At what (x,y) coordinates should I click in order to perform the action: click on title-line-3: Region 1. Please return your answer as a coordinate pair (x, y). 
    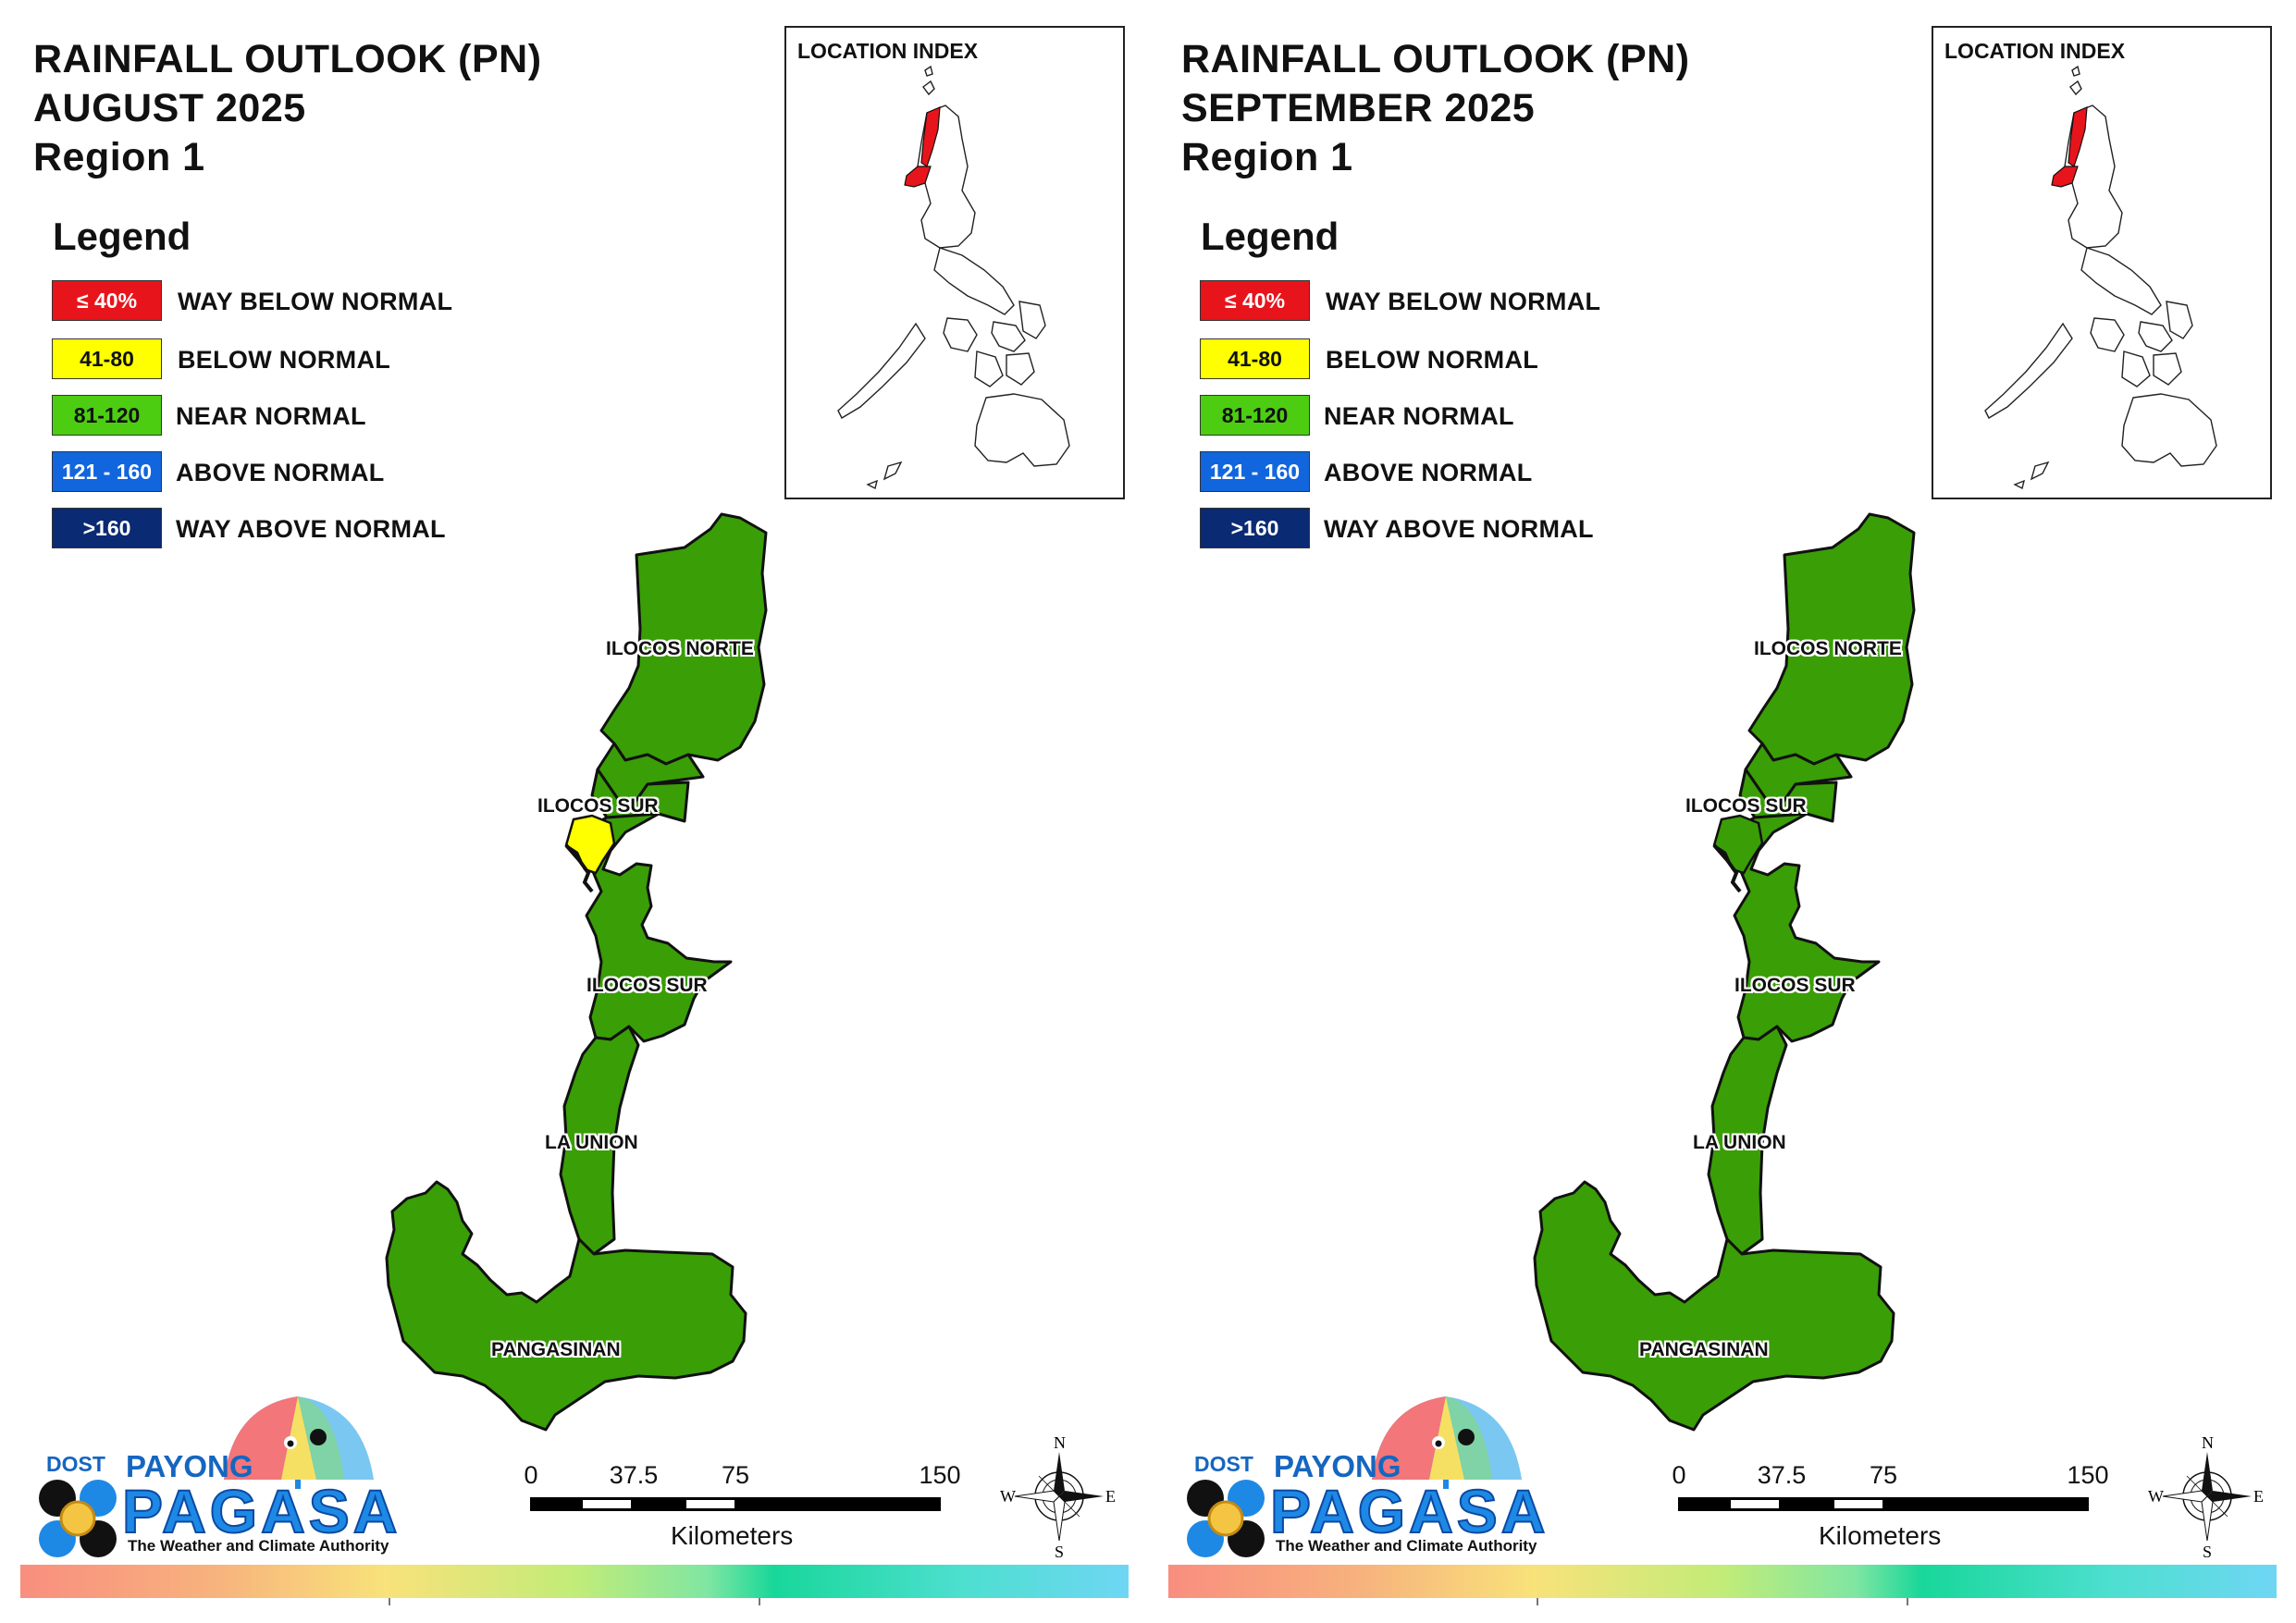
    Looking at the image, I should click on (1267, 157).